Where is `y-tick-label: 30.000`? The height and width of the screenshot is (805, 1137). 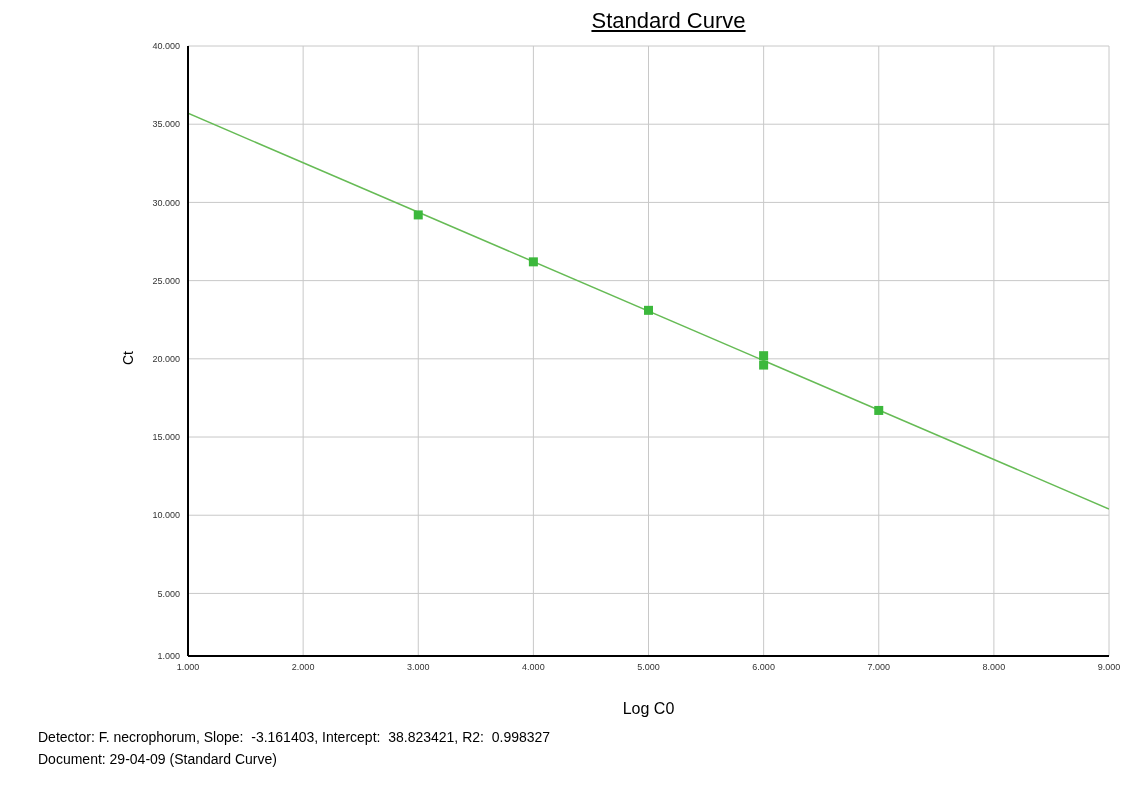
y-tick-label: 30.000 is located at coordinates (166, 202).